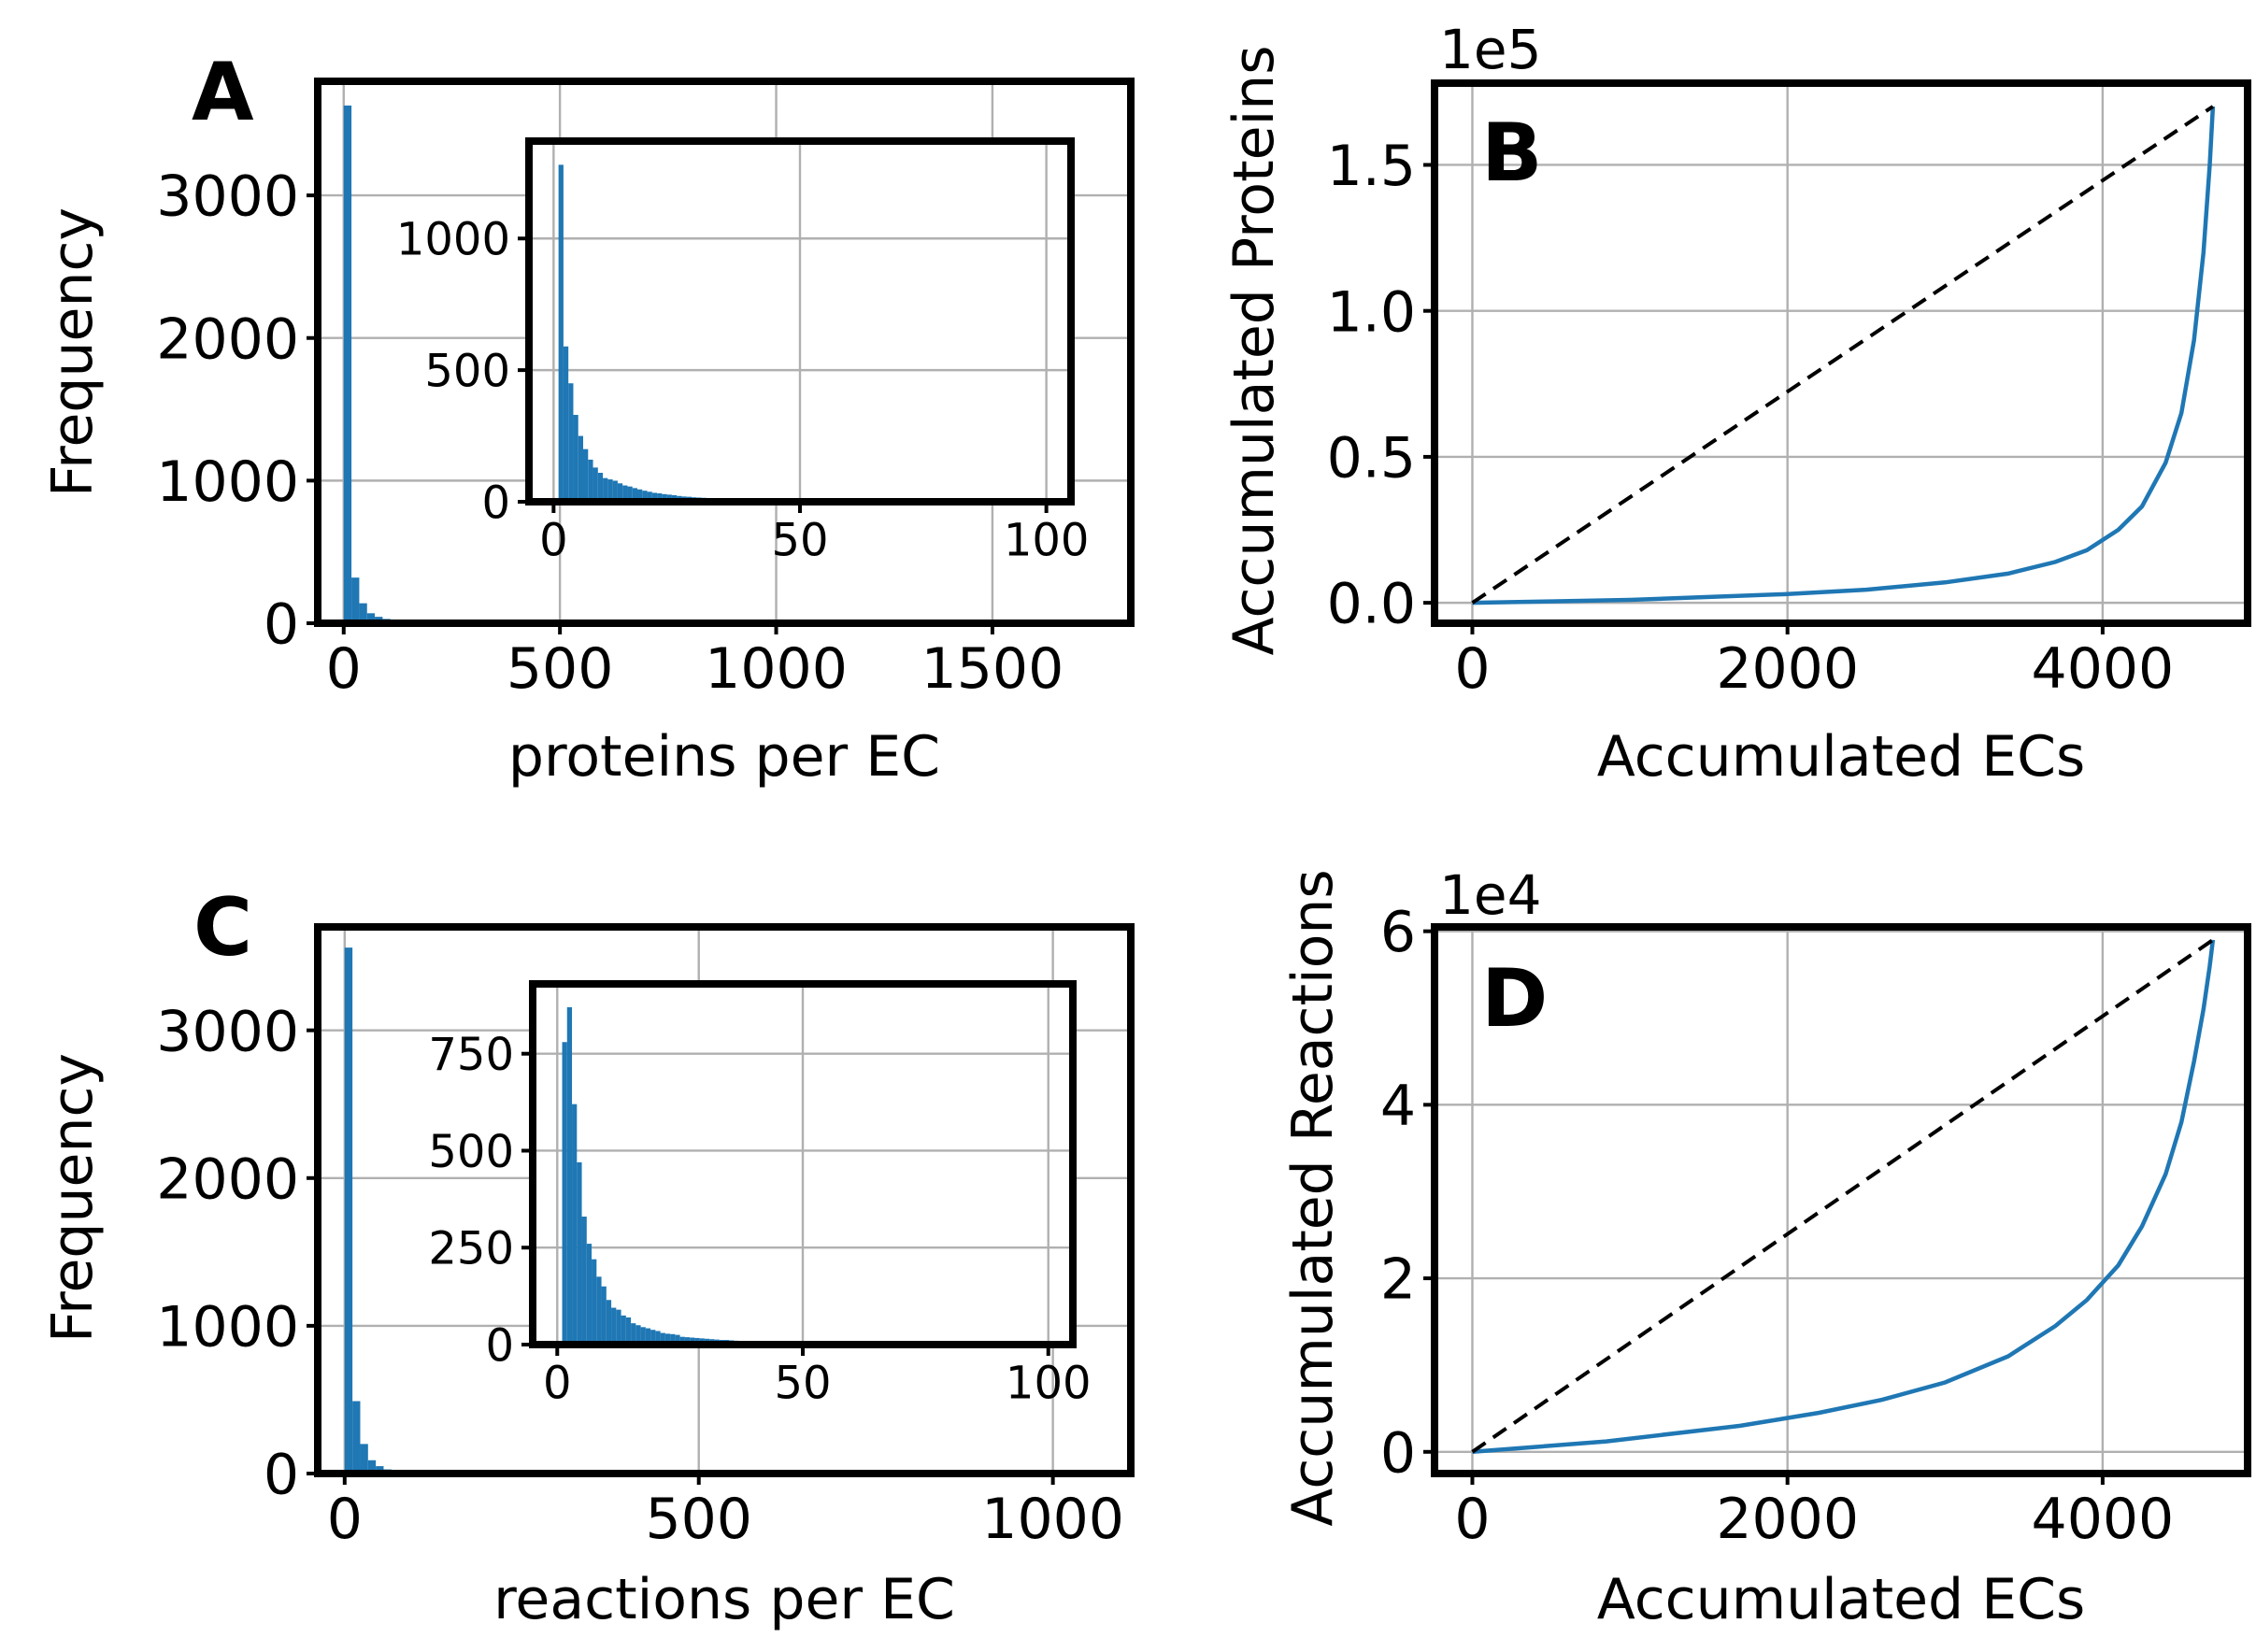 This screenshot has width=2256, height=1652. What do you see at coordinates (227, 482) in the screenshot?
I see `panel-a-ytick-label-1: 1000` at bounding box center [227, 482].